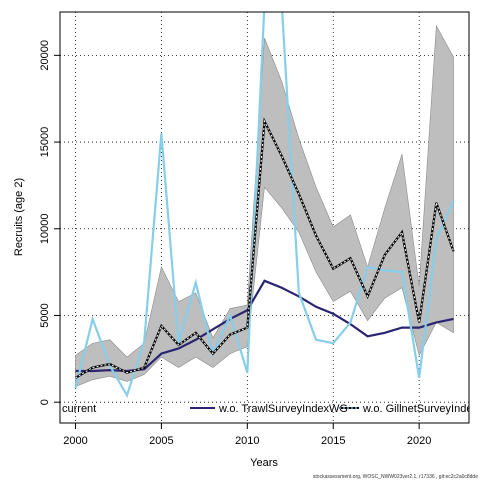 The height and width of the screenshot is (480, 480). Describe the element at coordinates (45, 228) in the screenshot. I see `y-tick-label: 10000` at that location.